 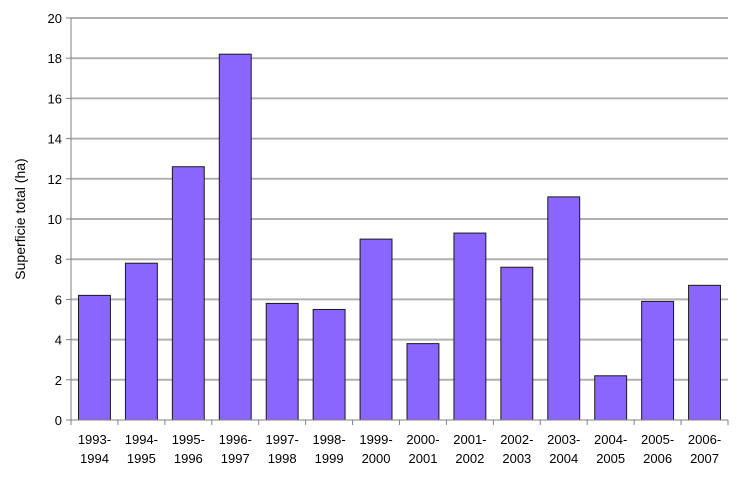 What do you see at coordinates (188, 449) in the screenshot?
I see `x-tick-label: 1995-1996` at bounding box center [188, 449].